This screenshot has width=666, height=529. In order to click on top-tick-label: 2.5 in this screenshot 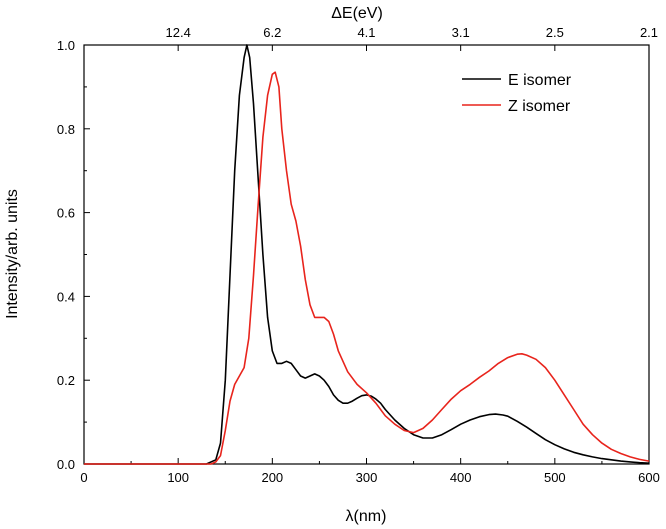, I will do `click(555, 32)`.